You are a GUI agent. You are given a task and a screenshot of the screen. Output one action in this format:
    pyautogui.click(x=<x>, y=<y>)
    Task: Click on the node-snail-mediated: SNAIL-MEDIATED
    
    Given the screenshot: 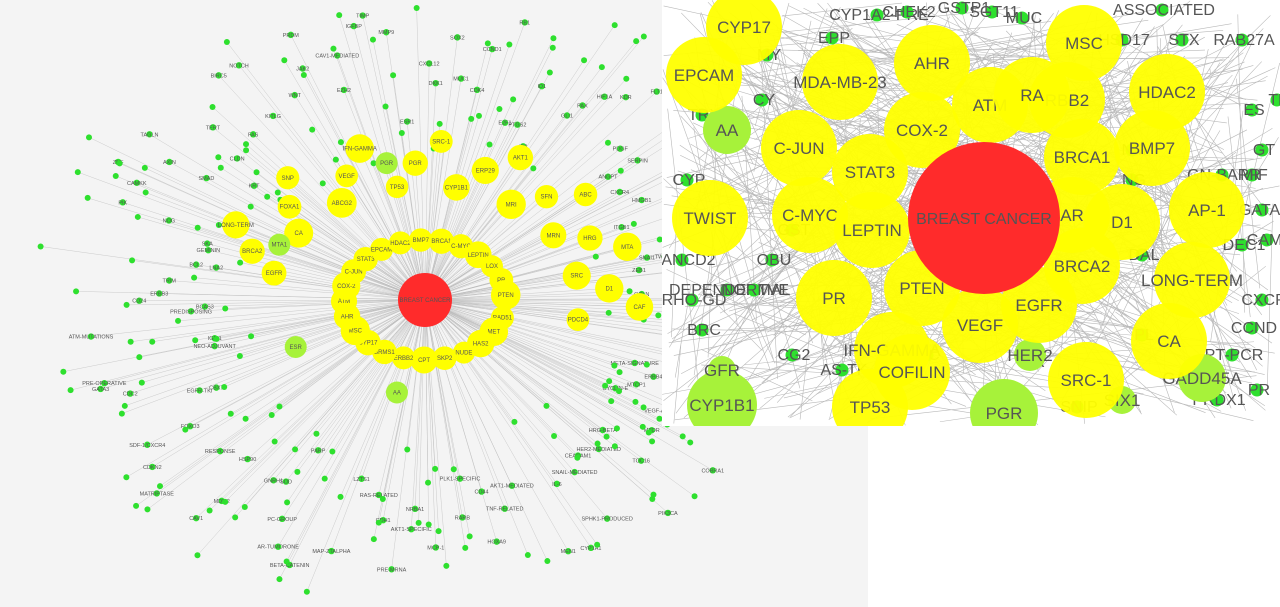 What is the action you would take?
    pyautogui.click(x=575, y=472)
    